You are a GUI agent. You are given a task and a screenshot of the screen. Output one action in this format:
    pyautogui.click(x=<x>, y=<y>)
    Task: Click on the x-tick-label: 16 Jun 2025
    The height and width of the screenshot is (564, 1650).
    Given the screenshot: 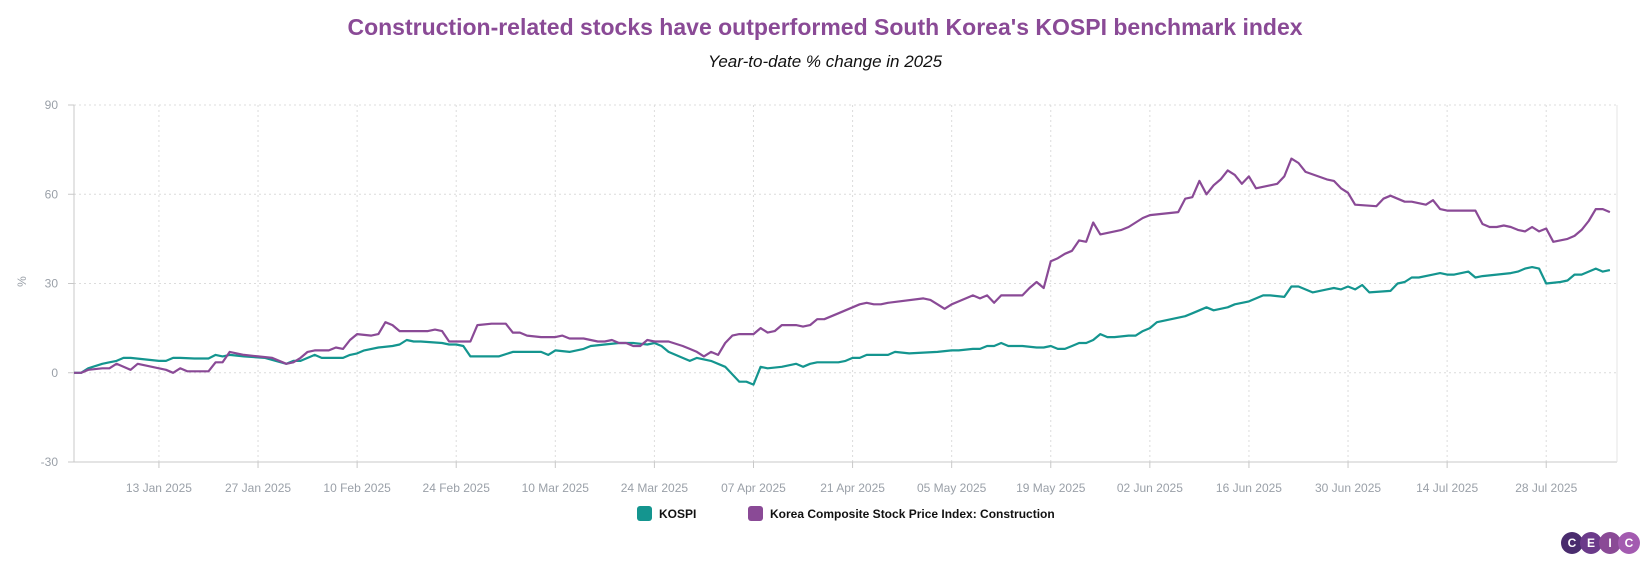 What is the action you would take?
    pyautogui.click(x=1249, y=488)
    